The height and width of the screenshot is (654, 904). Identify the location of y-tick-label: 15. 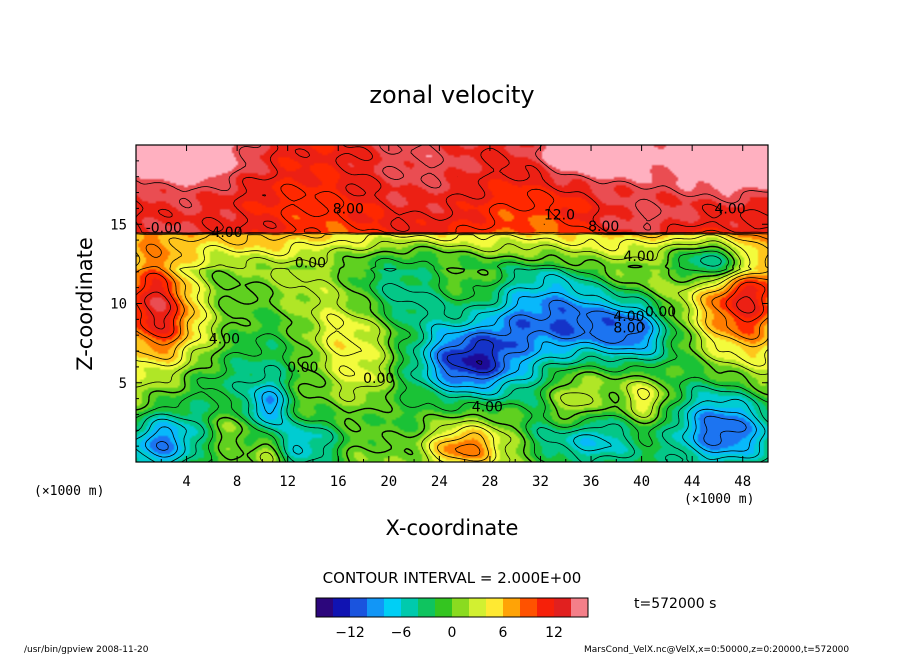
(118, 225).